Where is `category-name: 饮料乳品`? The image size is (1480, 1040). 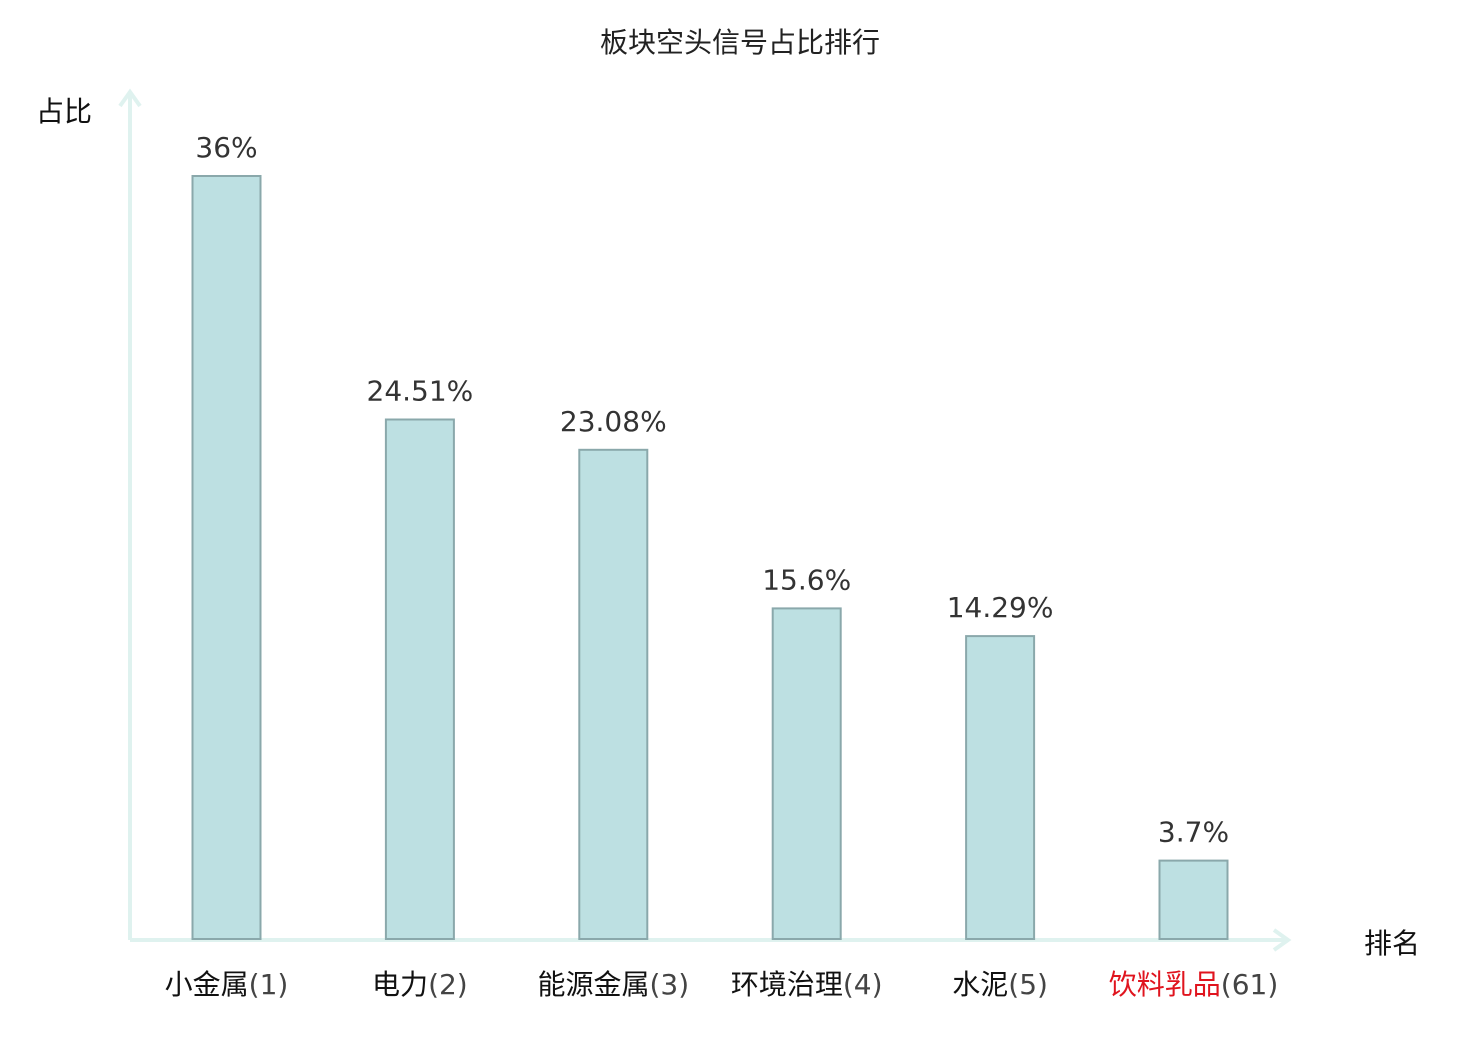
category-name: 饮料乳品 is located at coordinates (1165, 984).